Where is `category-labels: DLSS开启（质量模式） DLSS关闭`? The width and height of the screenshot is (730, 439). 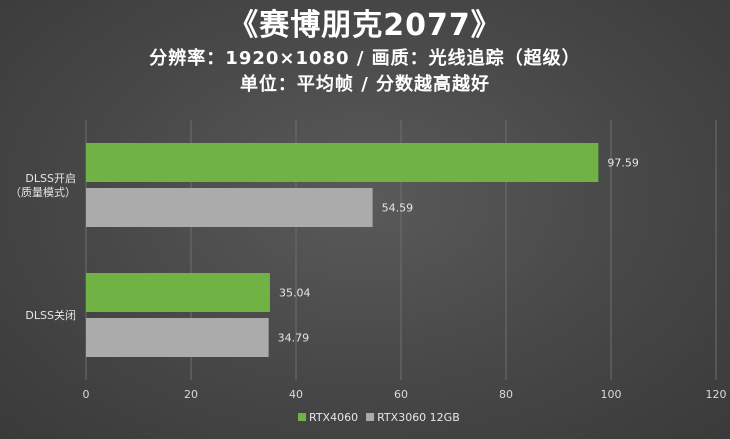
category-labels: DLSS开启（质量模式） DLSS关闭 is located at coordinates (43, 247).